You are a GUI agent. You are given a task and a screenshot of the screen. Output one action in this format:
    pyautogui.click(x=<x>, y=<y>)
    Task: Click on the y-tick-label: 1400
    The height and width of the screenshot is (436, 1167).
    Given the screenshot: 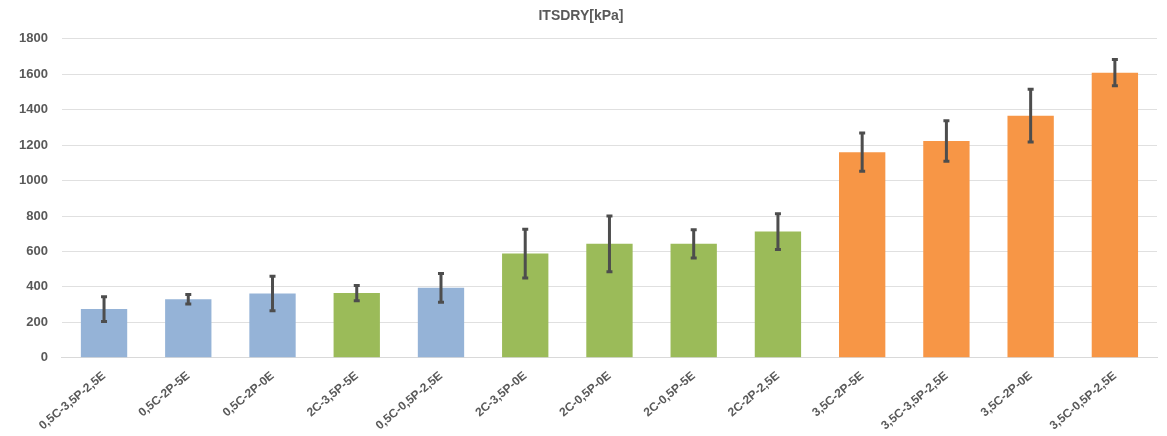 What is the action you would take?
    pyautogui.click(x=33, y=109)
    